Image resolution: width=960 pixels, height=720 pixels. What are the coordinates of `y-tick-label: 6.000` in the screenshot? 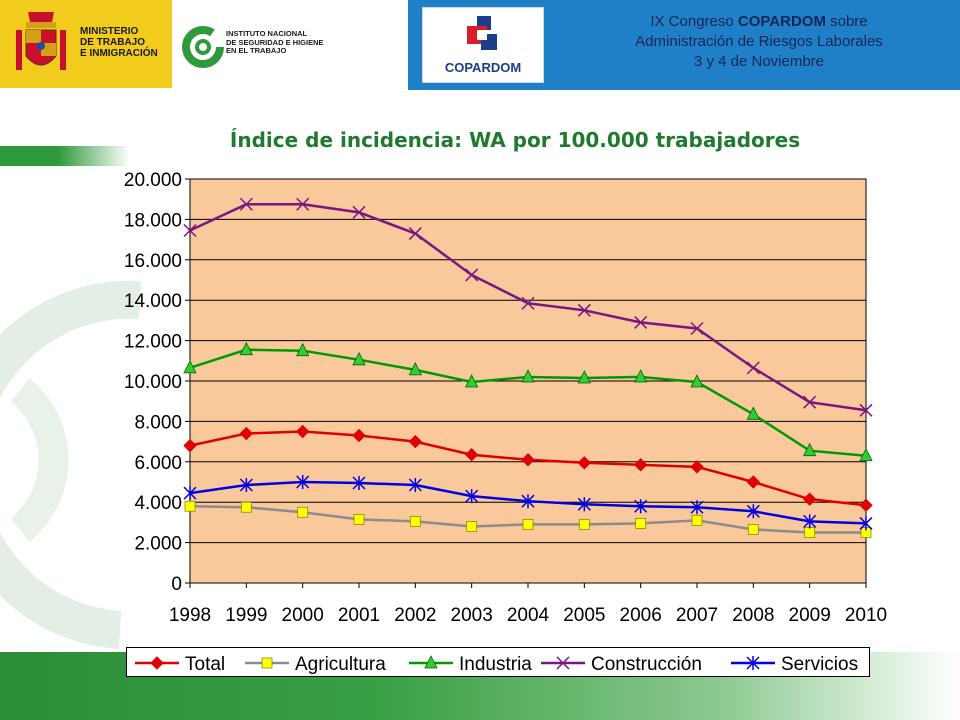 It's located at (158, 463).